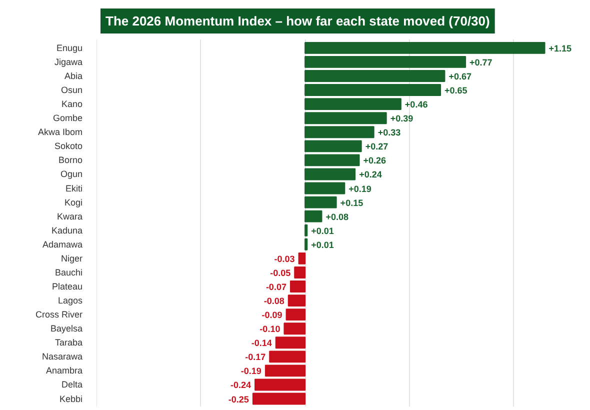 The width and height of the screenshot is (590, 410). I want to click on y-tick-label: Osun, so click(71, 90).